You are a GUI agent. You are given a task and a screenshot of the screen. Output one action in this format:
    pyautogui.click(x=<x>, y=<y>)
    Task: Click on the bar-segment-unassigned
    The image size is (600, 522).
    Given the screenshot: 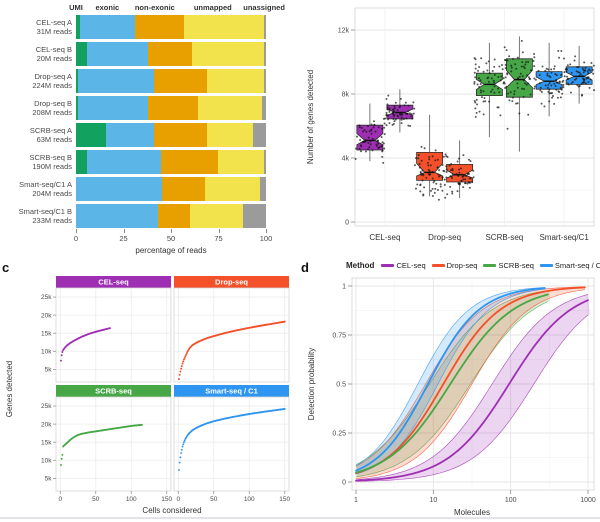 What is the action you would take?
    pyautogui.click(x=254, y=216)
    